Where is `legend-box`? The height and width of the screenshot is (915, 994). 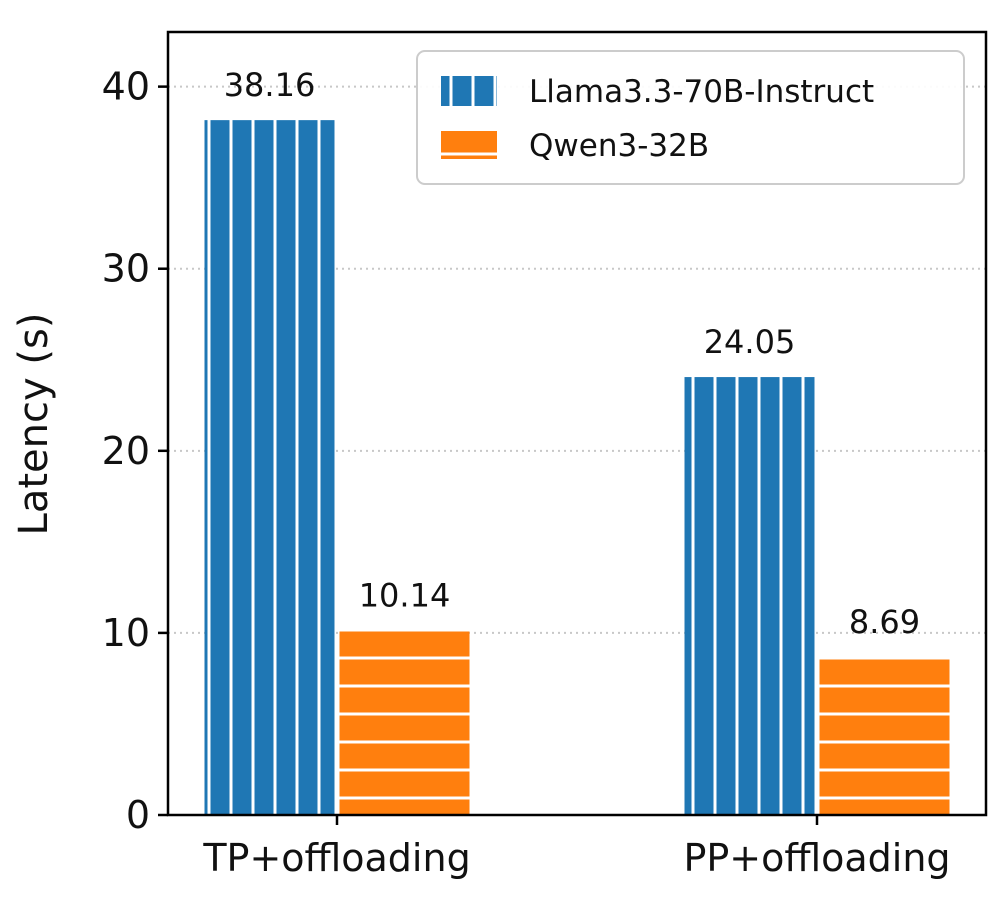
legend-box is located at coordinates (690, 117).